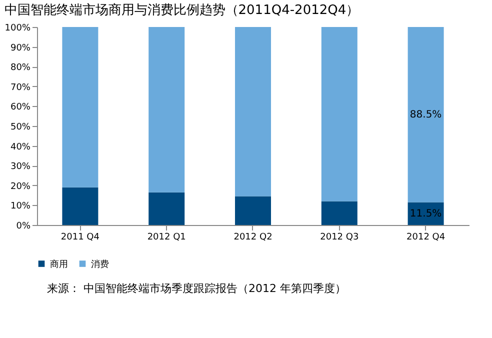  Describe the element at coordinates (20, 127) in the screenshot. I see `y-tick-label: 50%` at that location.